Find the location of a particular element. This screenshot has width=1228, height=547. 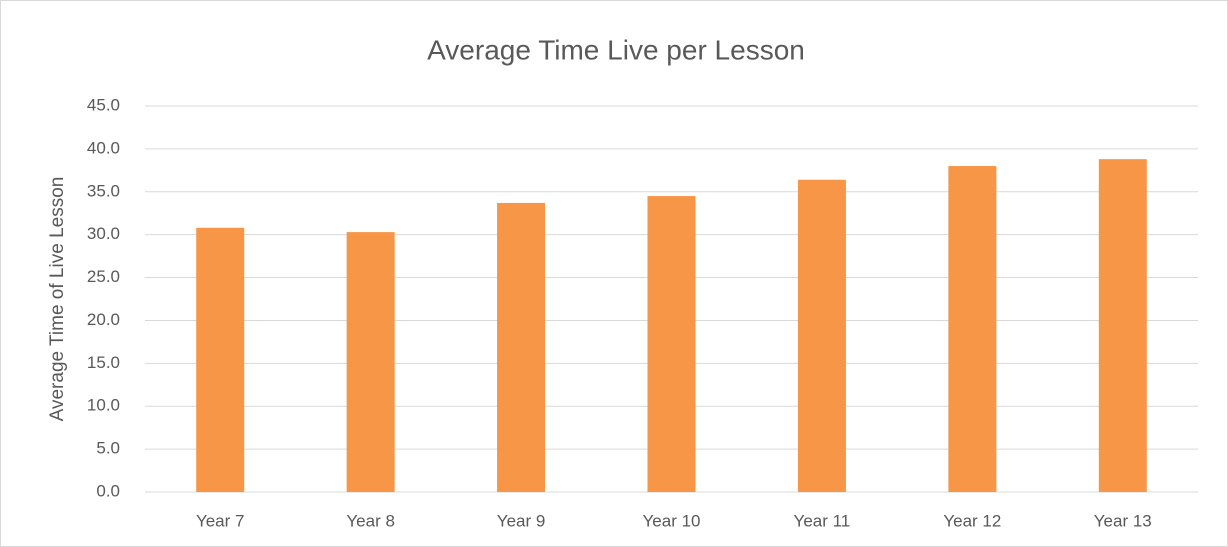

y-tick-label: 40.0 is located at coordinates (103, 147).